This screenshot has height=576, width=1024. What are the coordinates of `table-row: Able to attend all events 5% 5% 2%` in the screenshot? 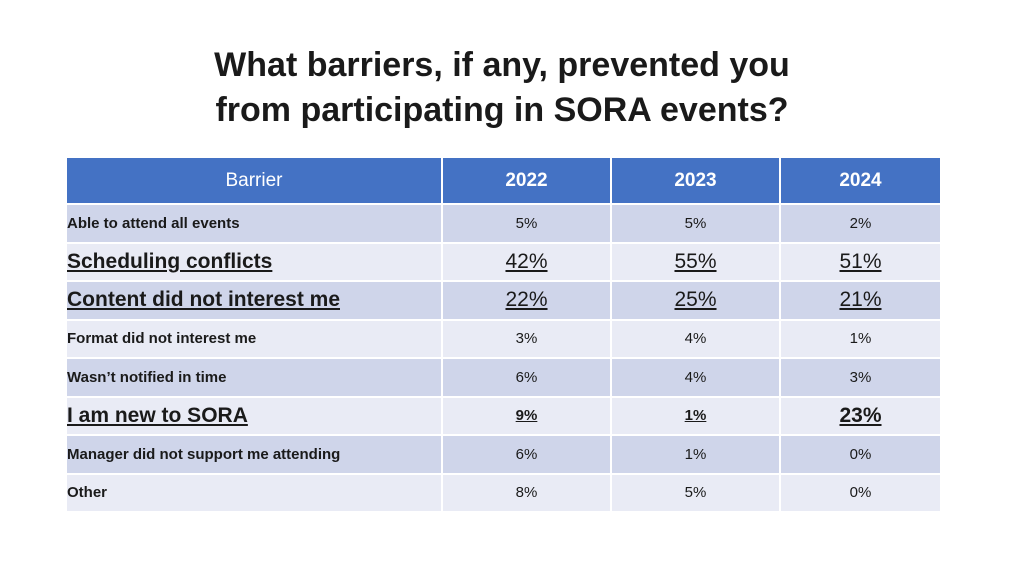 It's located at (503, 224).